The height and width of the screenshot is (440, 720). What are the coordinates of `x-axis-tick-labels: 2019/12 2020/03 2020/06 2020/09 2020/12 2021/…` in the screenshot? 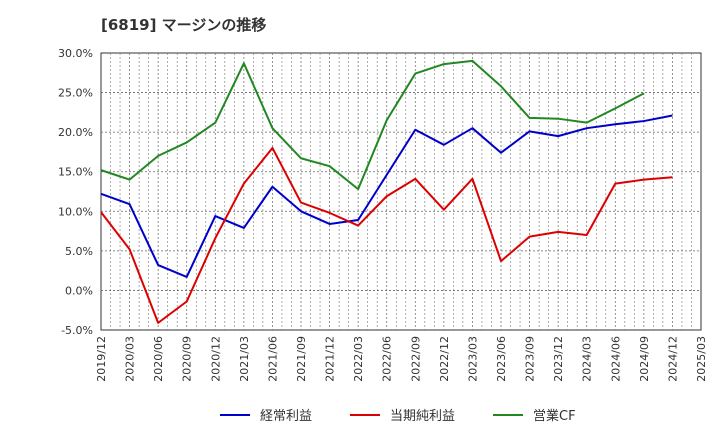 It's located at (401, 359).